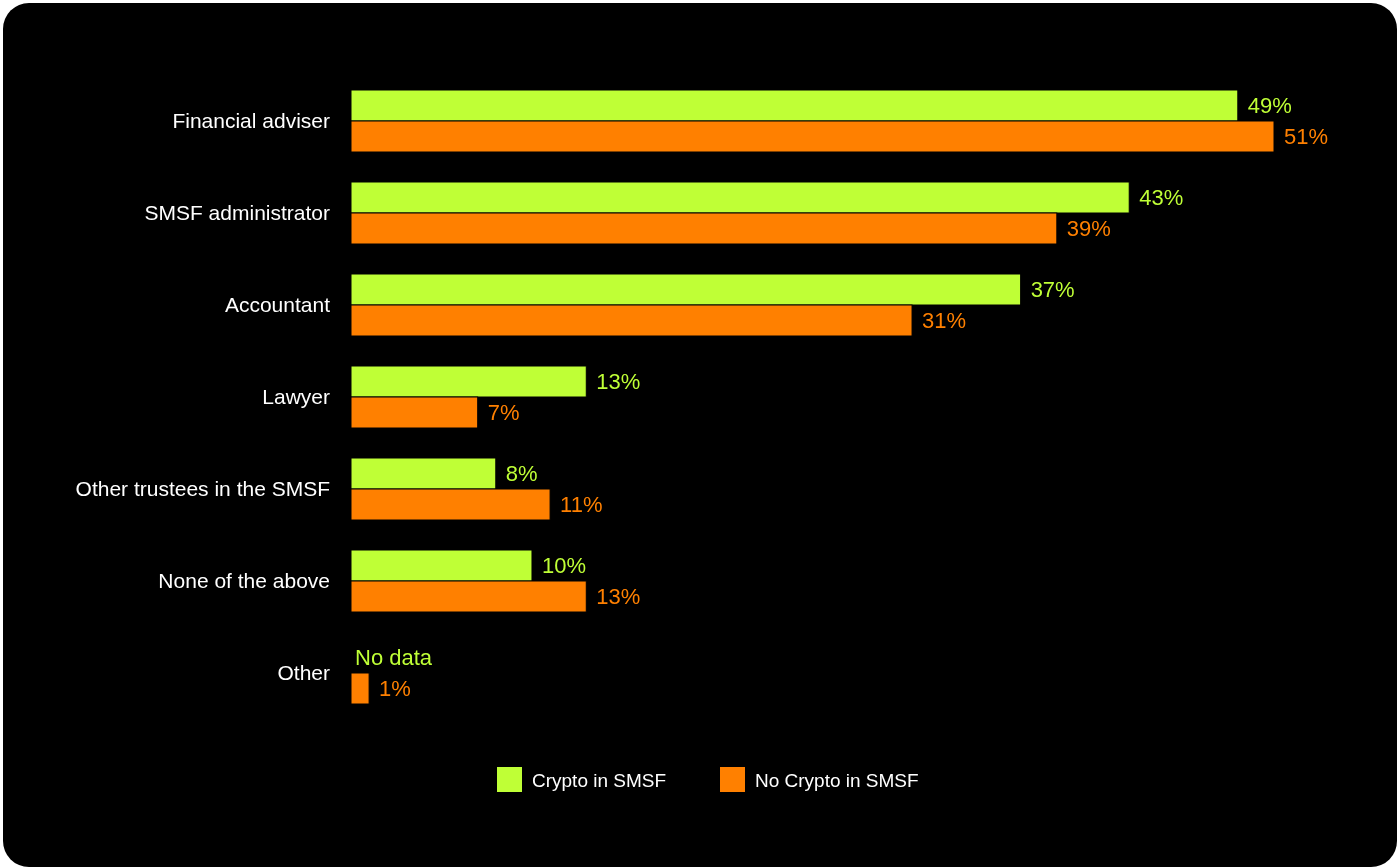  I want to click on data-label: 37%, so click(1052, 290).